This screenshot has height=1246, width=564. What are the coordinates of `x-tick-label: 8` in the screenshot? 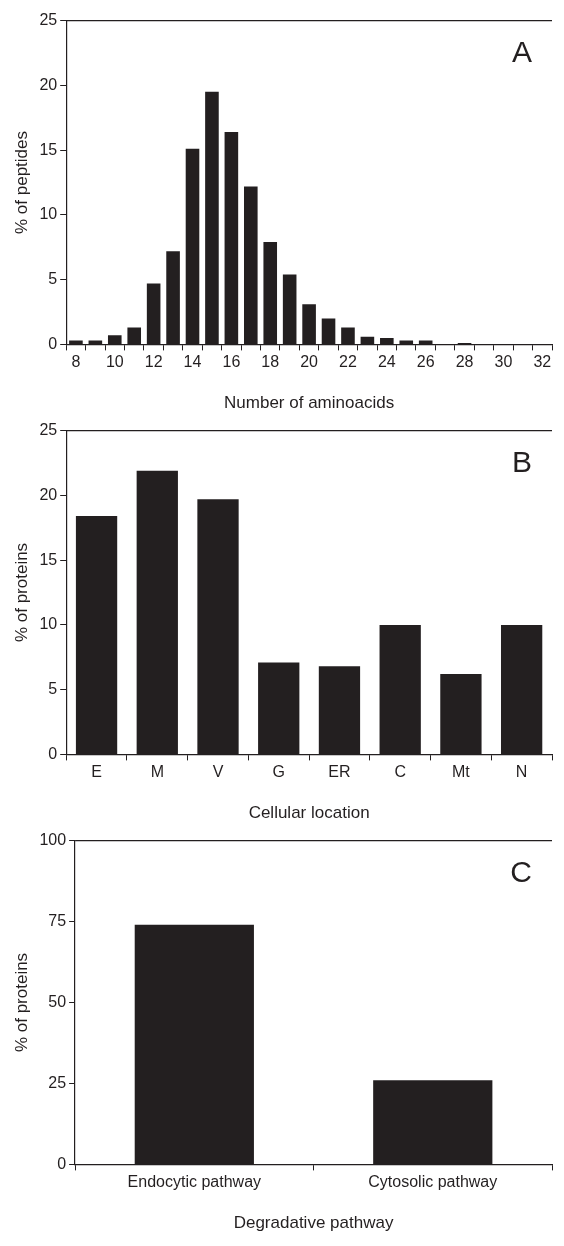 It's located at (76, 362).